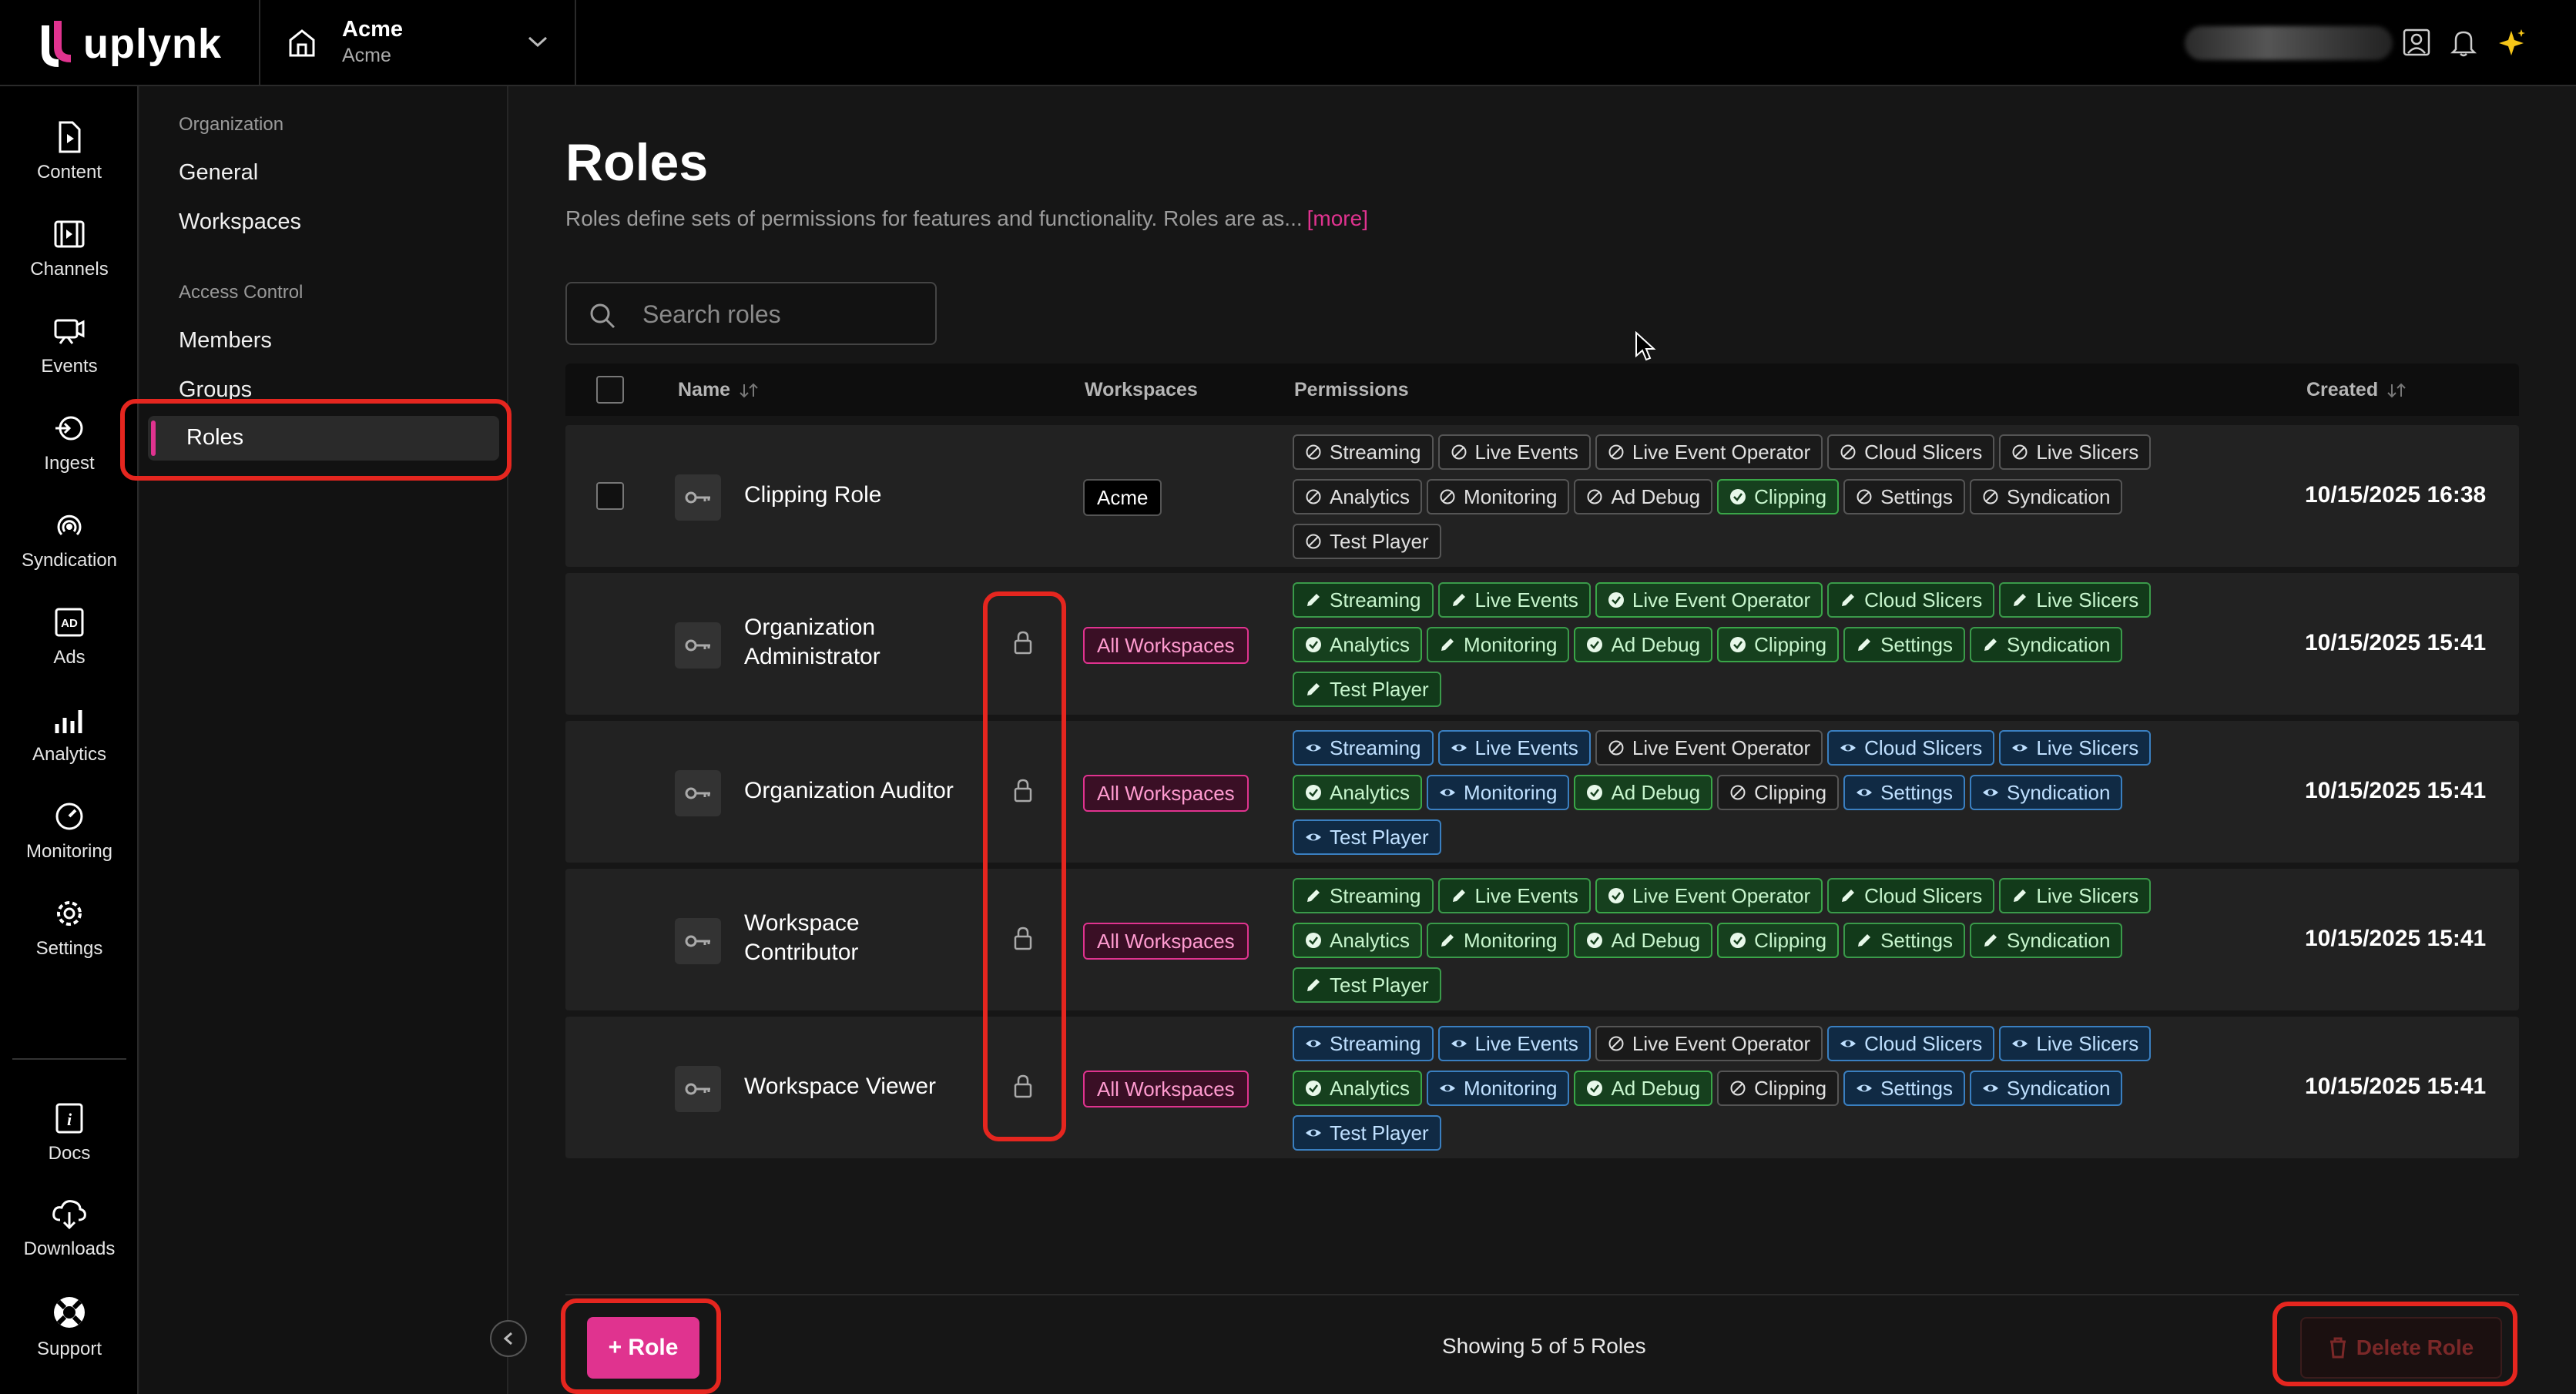 Image resolution: width=2576 pixels, height=1394 pixels. I want to click on nav-docs: i Docs, so click(69, 1132).